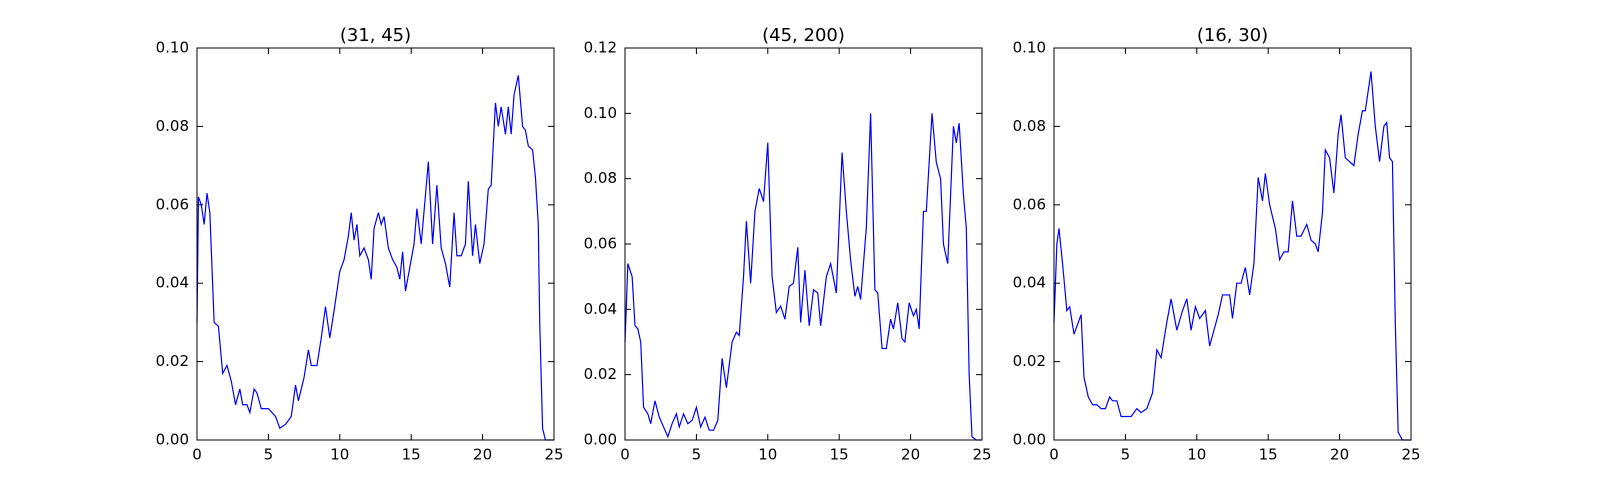  I want to click on data-line, so click(803, 277).